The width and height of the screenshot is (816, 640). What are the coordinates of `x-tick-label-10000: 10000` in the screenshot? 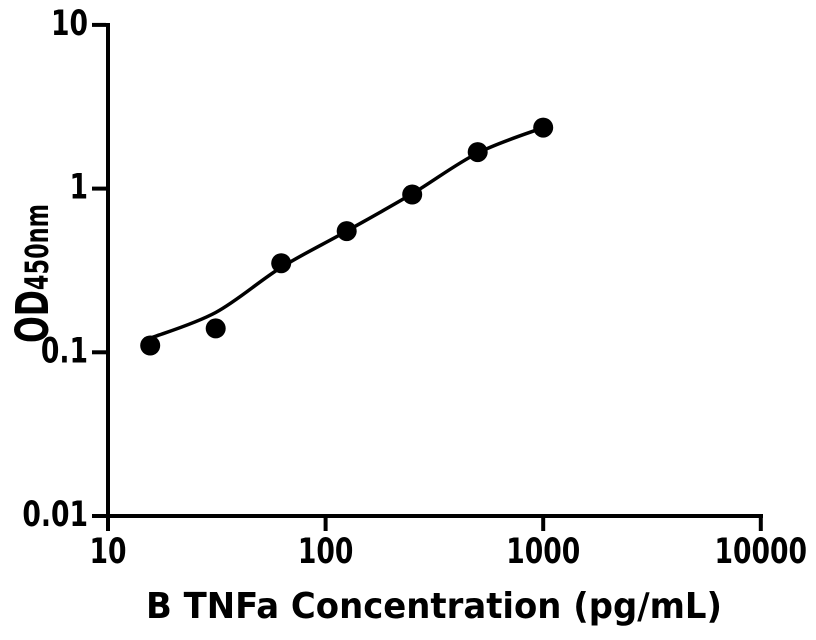 It's located at (761, 551).